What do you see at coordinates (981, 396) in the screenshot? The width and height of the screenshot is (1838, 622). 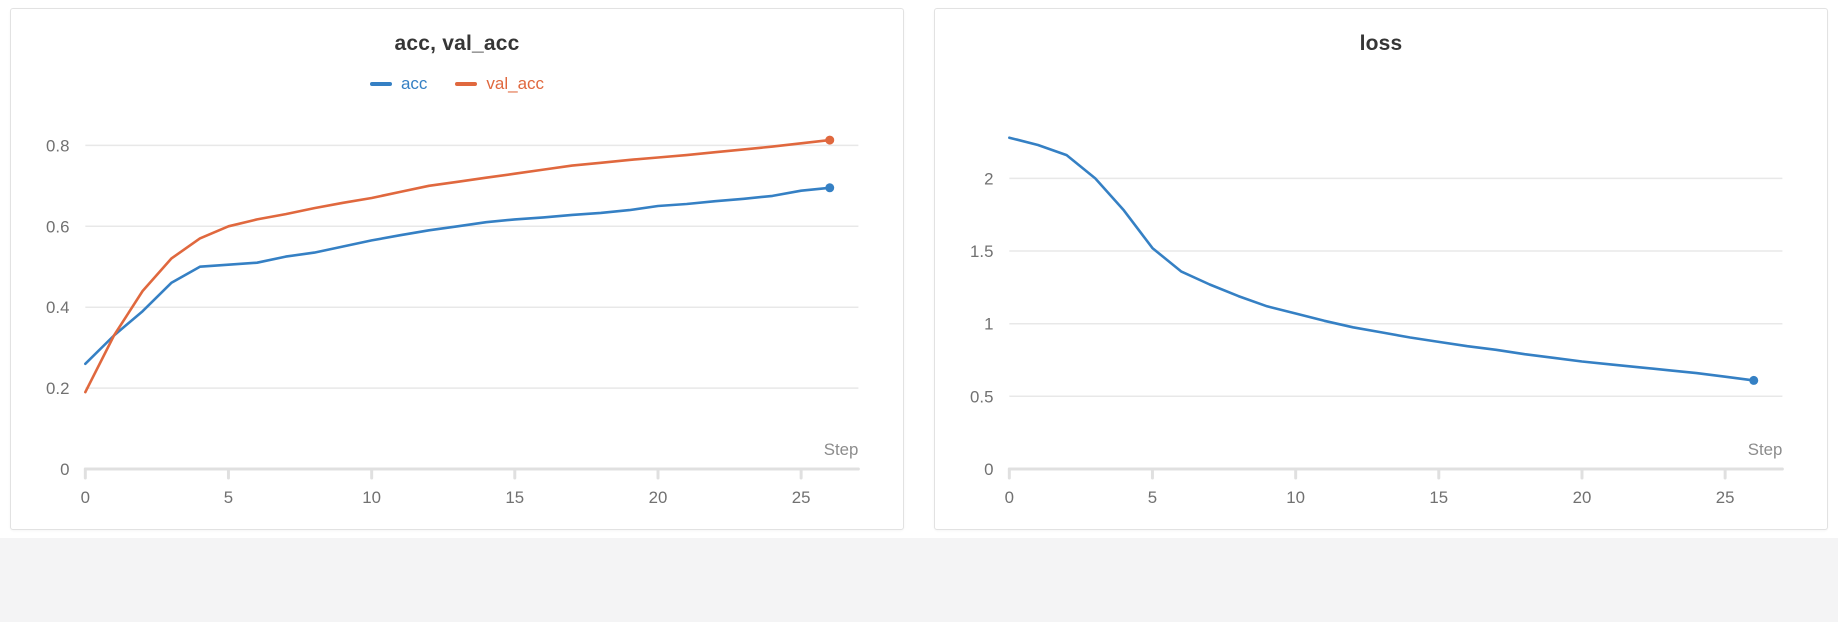 I see `svg-text: 0.5` at bounding box center [981, 396].